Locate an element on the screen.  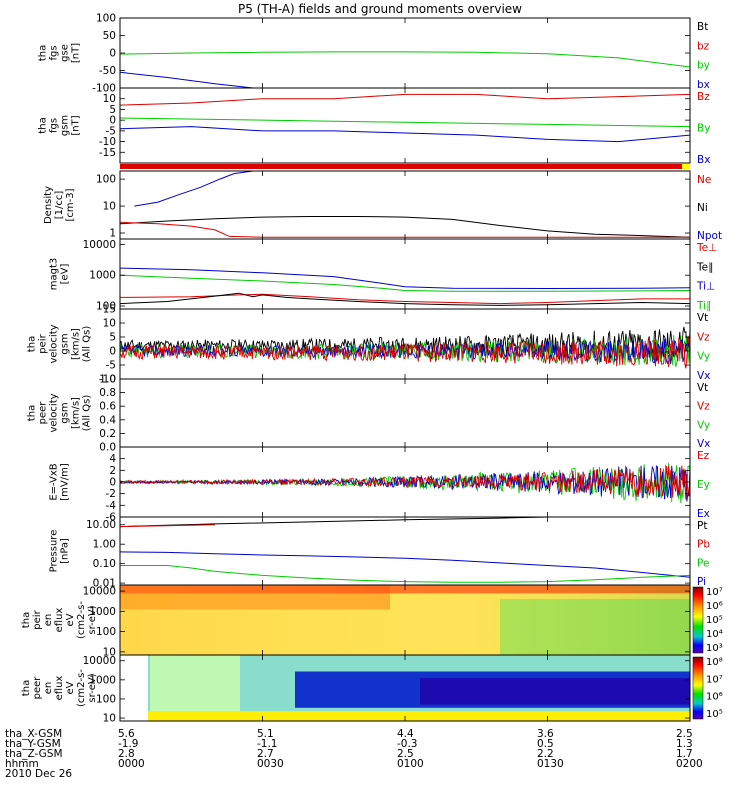
y-tick-label: 0 is located at coordinates (112, 352).